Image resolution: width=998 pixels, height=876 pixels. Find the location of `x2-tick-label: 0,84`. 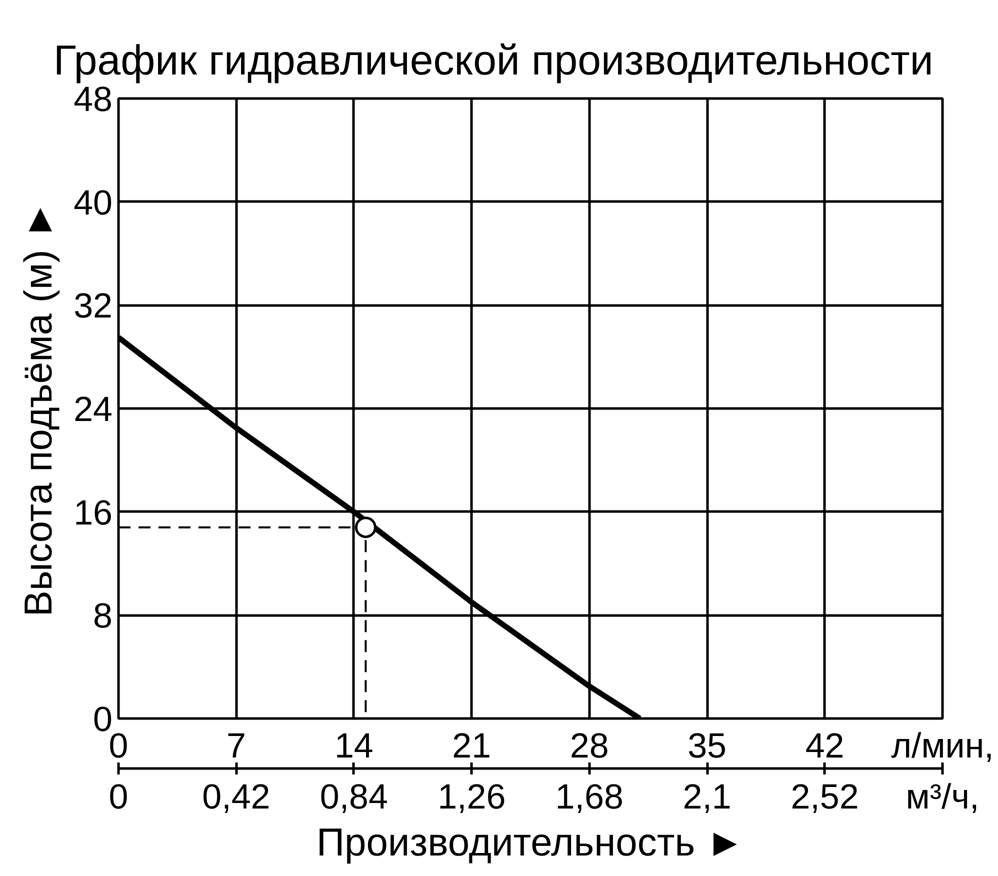

x2-tick-label: 0,84 is located at coordinates (354, 797).